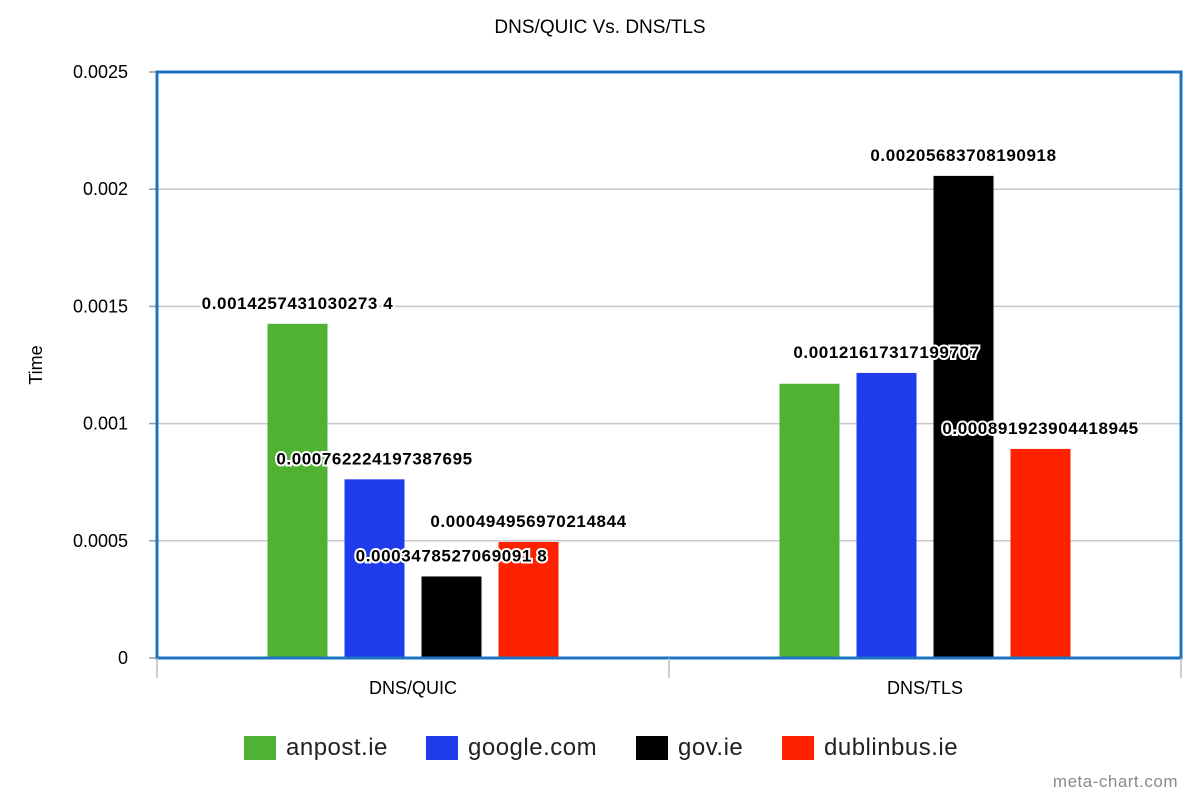 This screenshot has width=1200, height=800. What do you see at coordinates (100, 72) in the screenshot?
I see `y-tick-label: 0.0025` at bounding box center [100, 72].